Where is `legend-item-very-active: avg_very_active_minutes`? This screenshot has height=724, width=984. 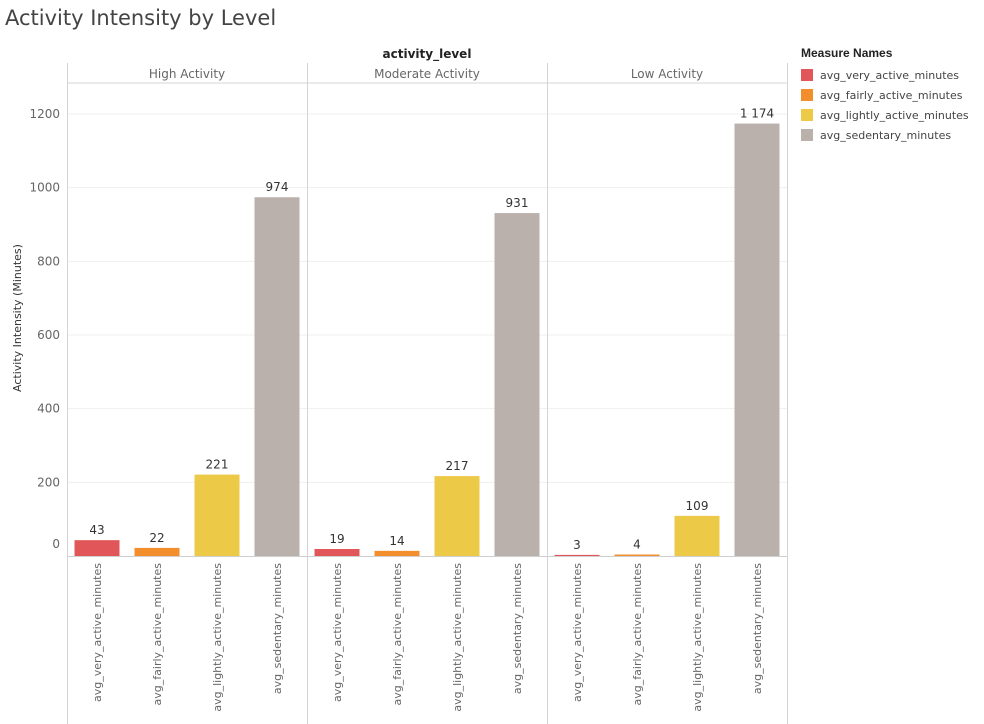 legend-item-very-active: avg_very_active_minutes is located at coordinates (885, 75).